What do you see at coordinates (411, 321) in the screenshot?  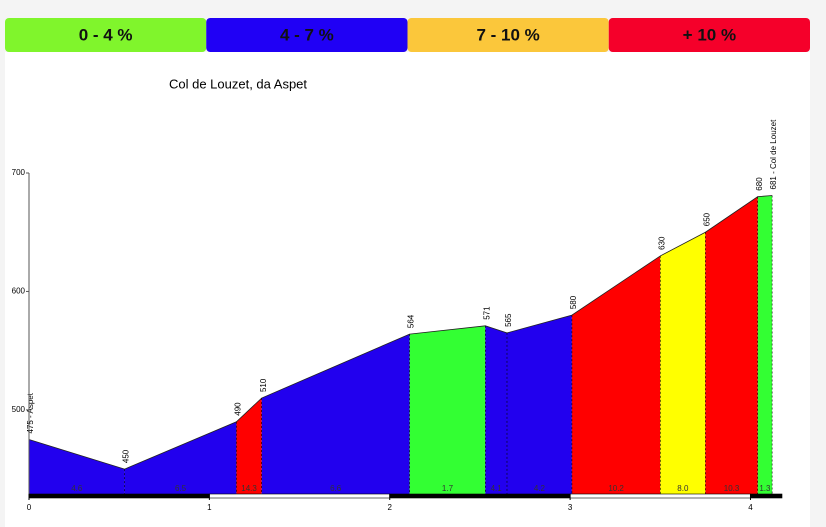 I see `elevation-label: 564` at bounding box center [411, 321].